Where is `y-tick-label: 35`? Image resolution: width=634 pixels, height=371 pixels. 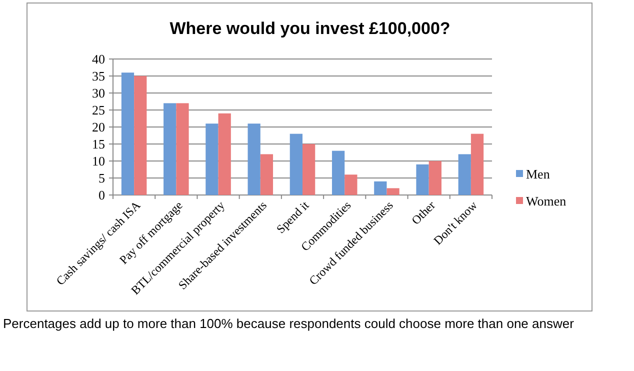
y-tick-label: 35 is located at coordinates (98, 76).